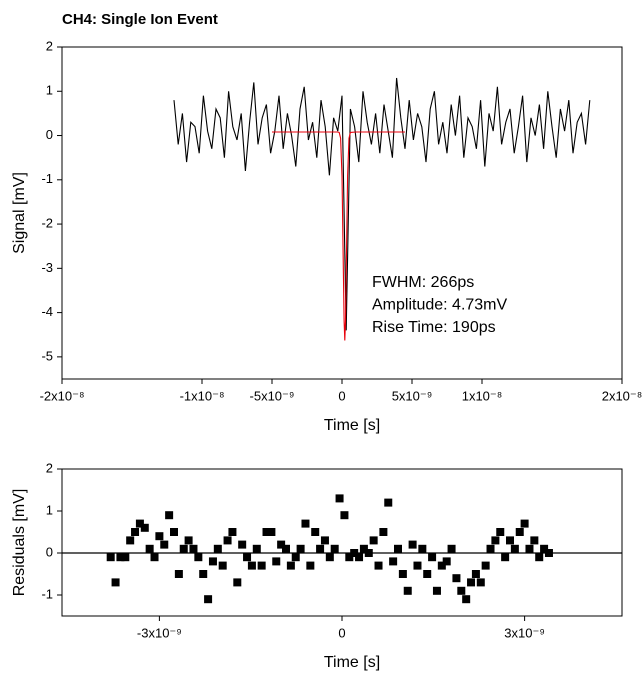 This screenshot has width=644, height=679. I want to click on x-tick-label: -3x10⁻⁹, so click(159, 632).